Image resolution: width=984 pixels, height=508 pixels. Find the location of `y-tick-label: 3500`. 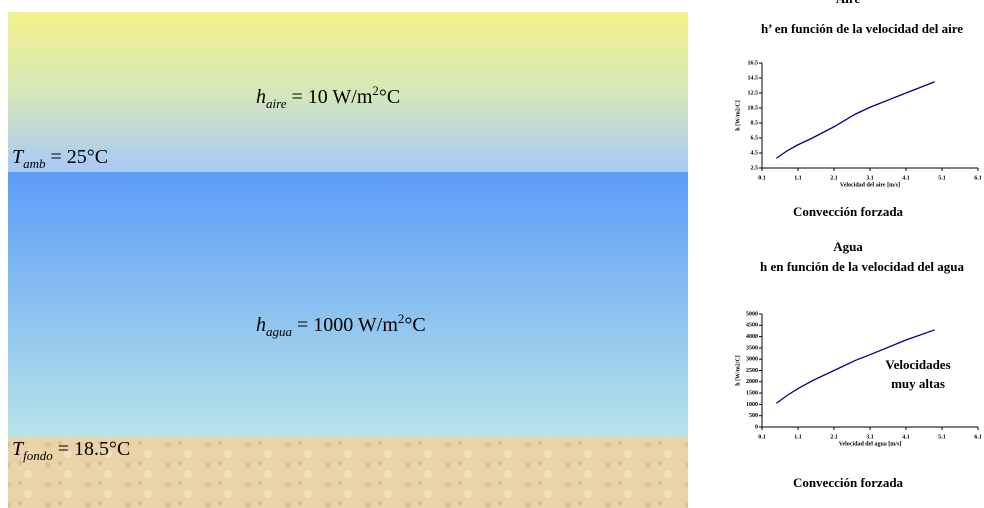

y-tick-label: 3500 is located at coordinates (752, 348).